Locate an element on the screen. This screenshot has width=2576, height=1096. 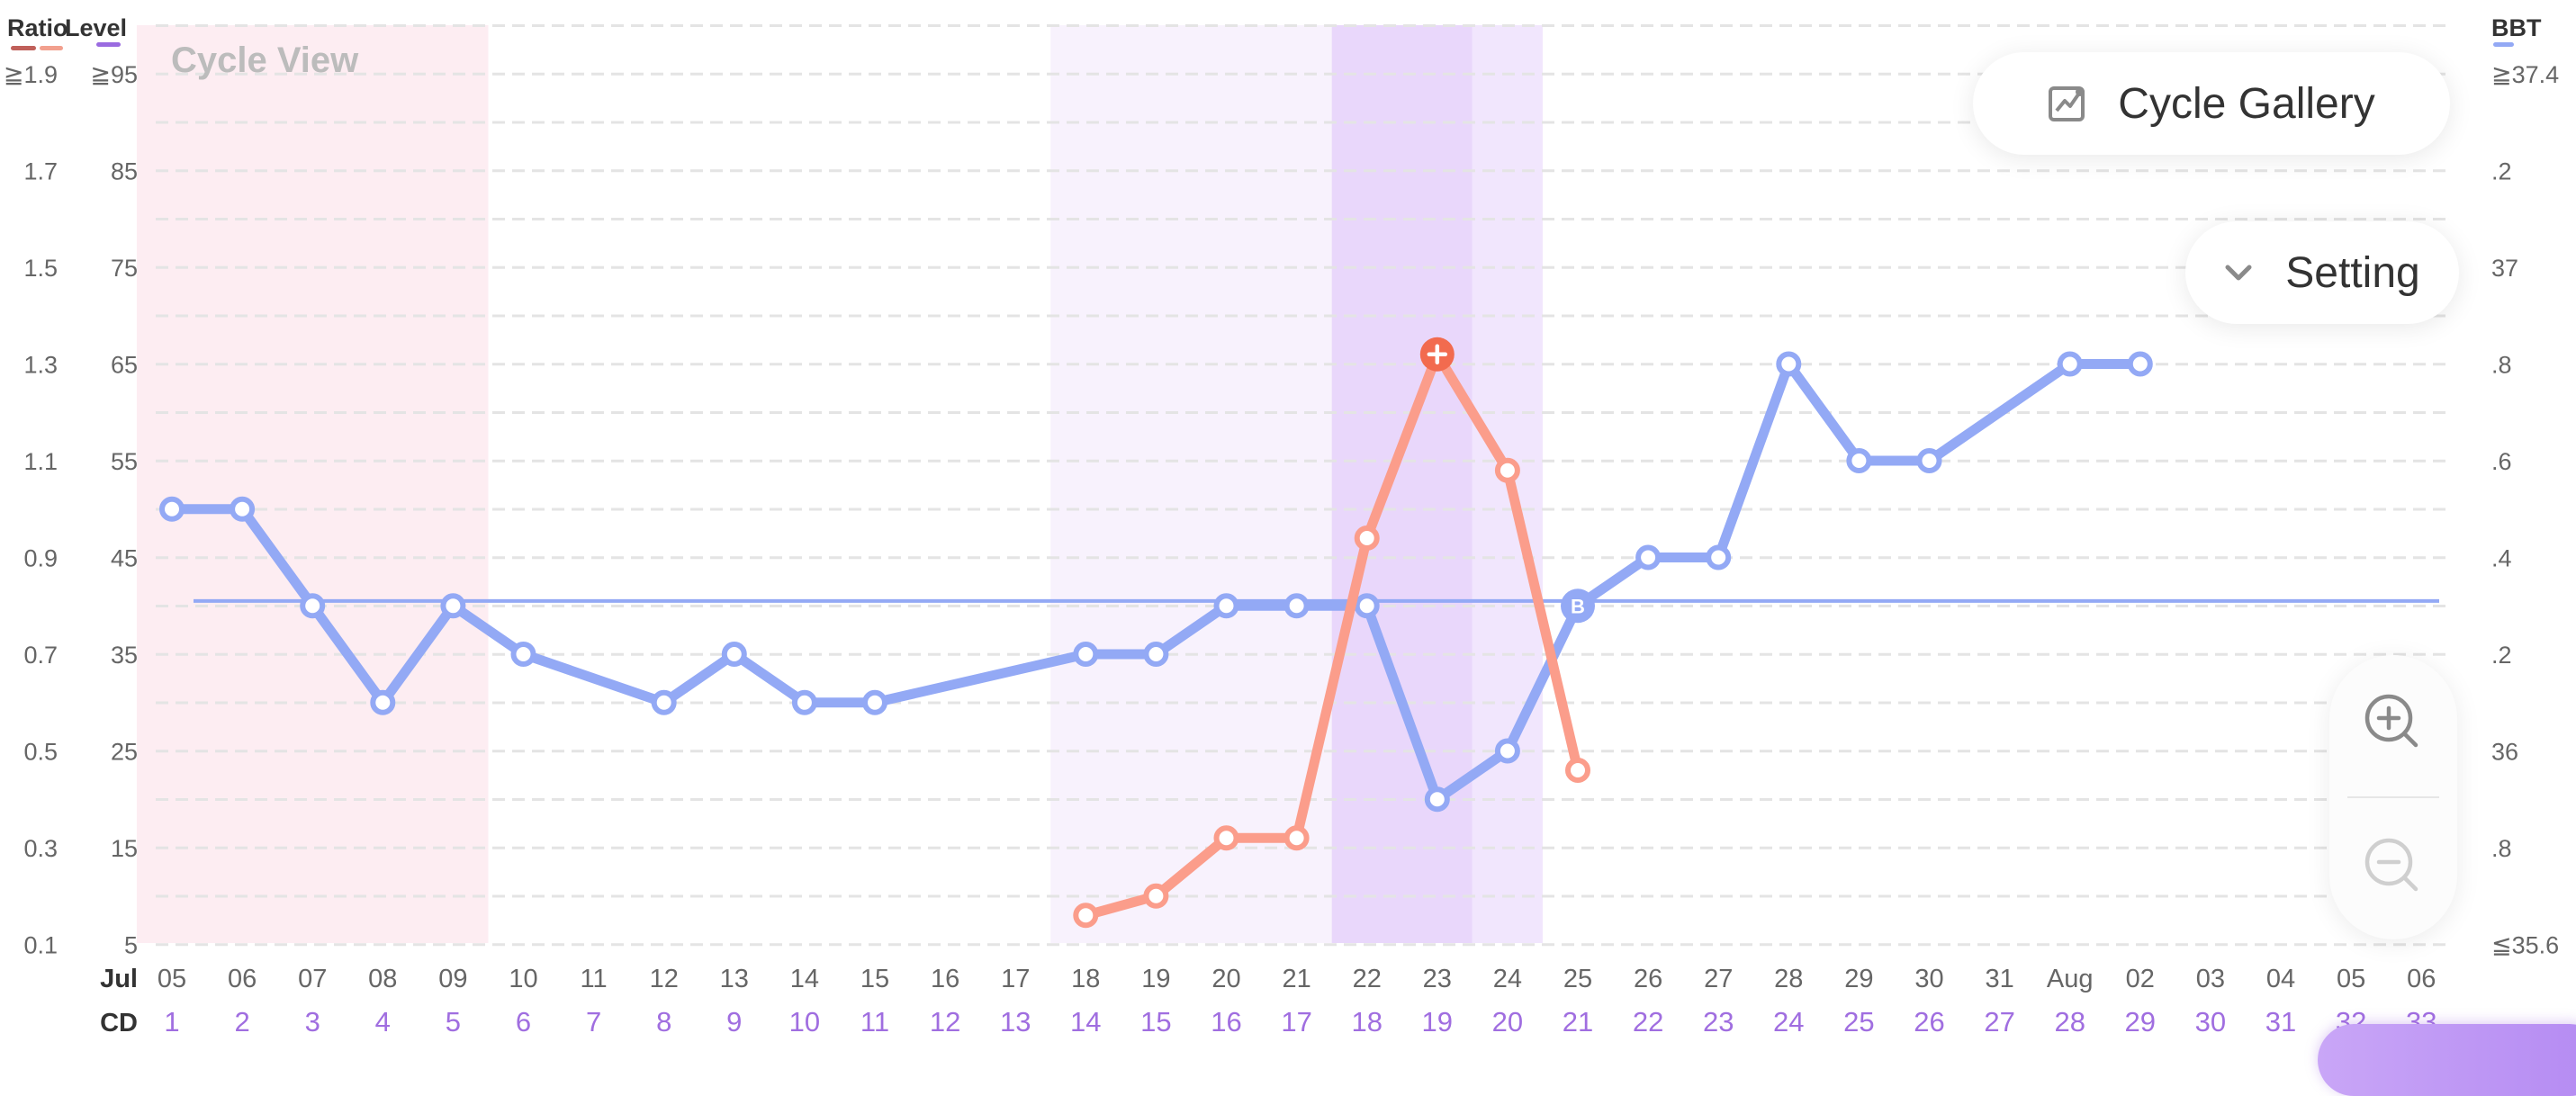
cycle-day-label: 12 is located at coordinates (945, 1022).